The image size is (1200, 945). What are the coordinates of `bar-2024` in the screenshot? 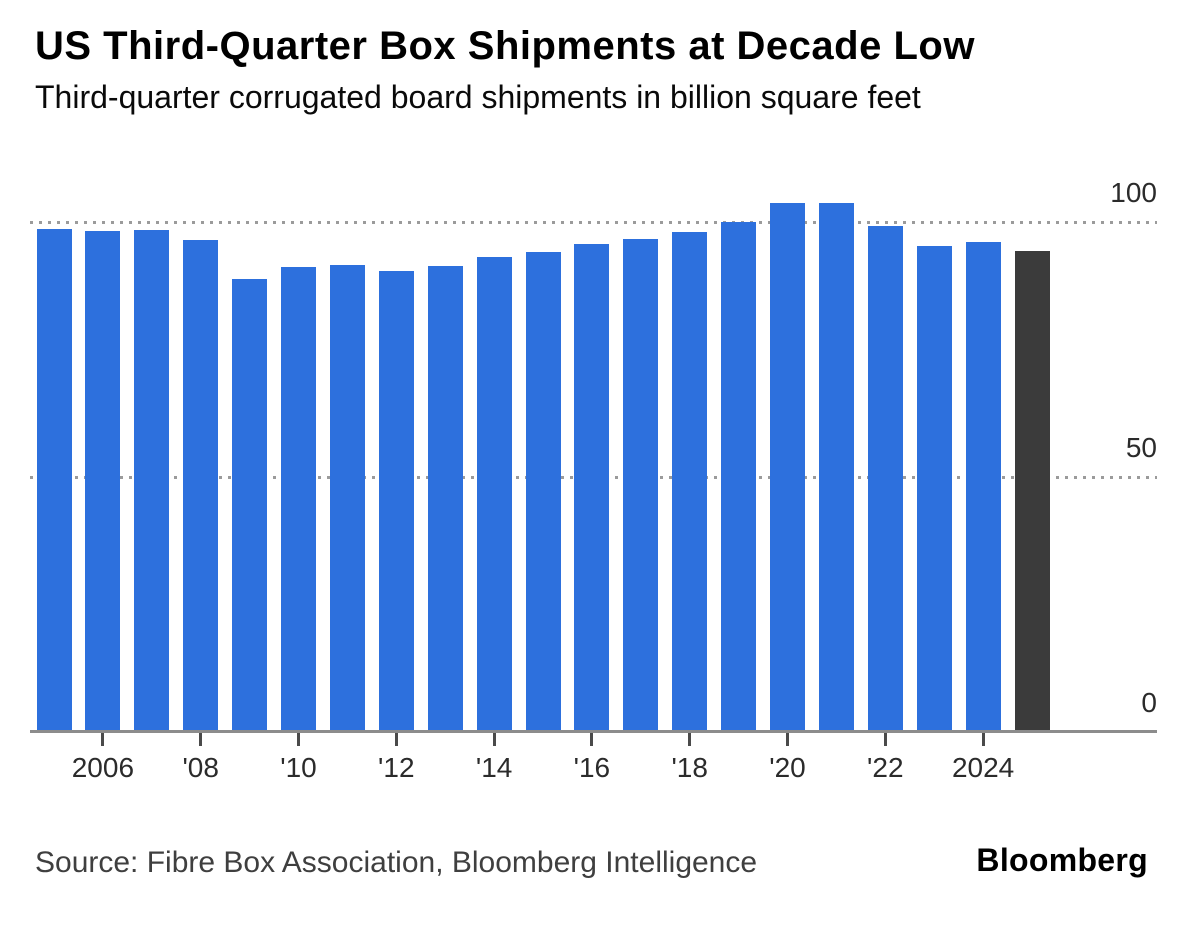 It's located at (983, 487).